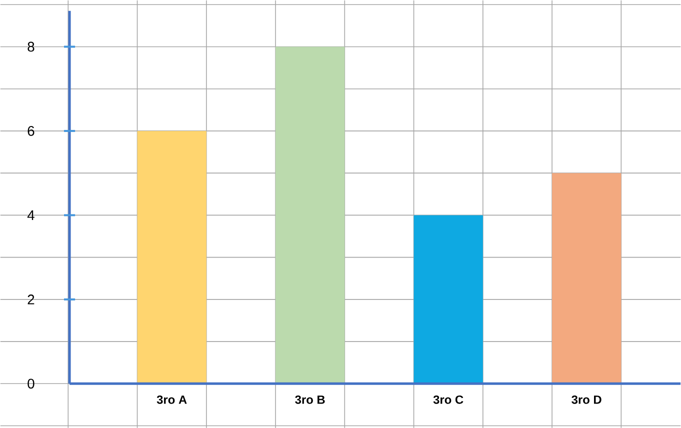  What do you see at coordinates (310, 399) in the screenshot?
I see `x-tick-label: 3ro B` at bounding box center [310, 399].